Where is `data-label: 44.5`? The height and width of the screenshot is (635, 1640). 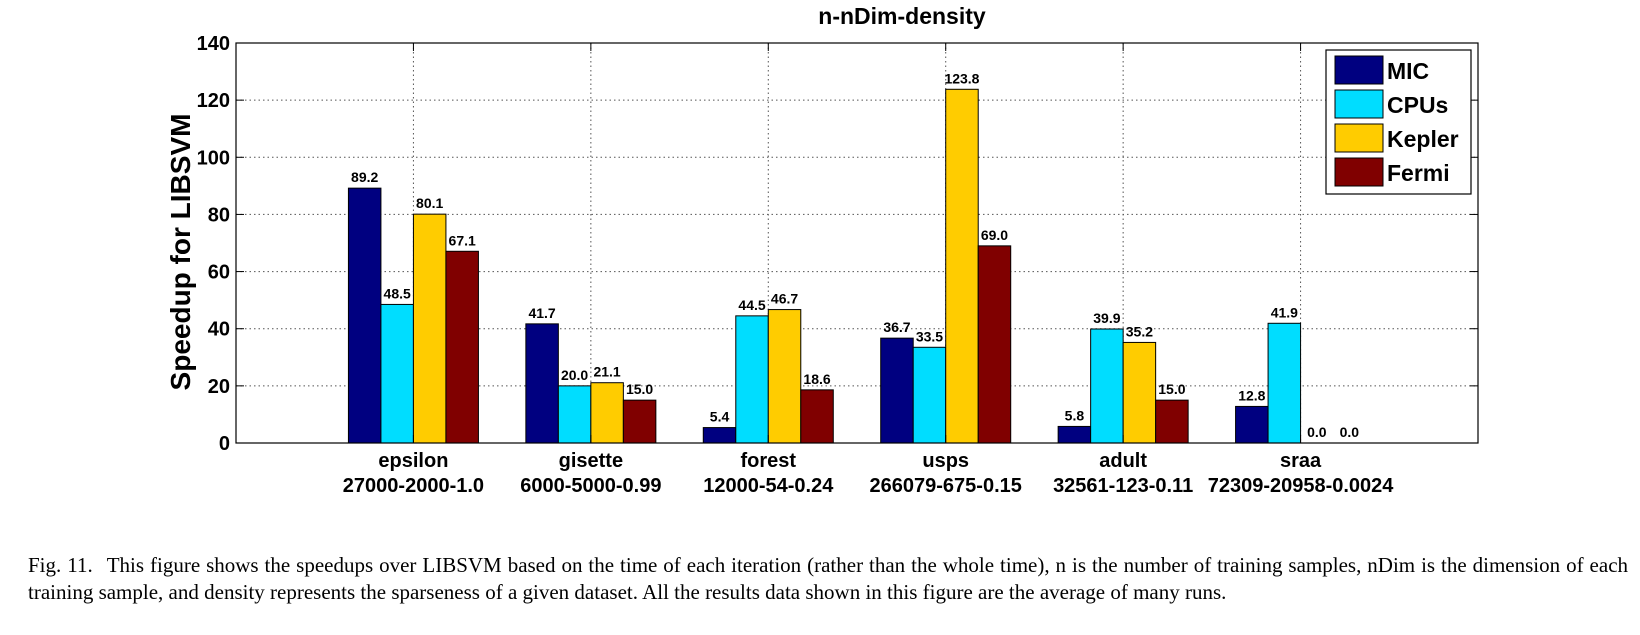 data-label: 44.5 is located at coordinates (751, 305).